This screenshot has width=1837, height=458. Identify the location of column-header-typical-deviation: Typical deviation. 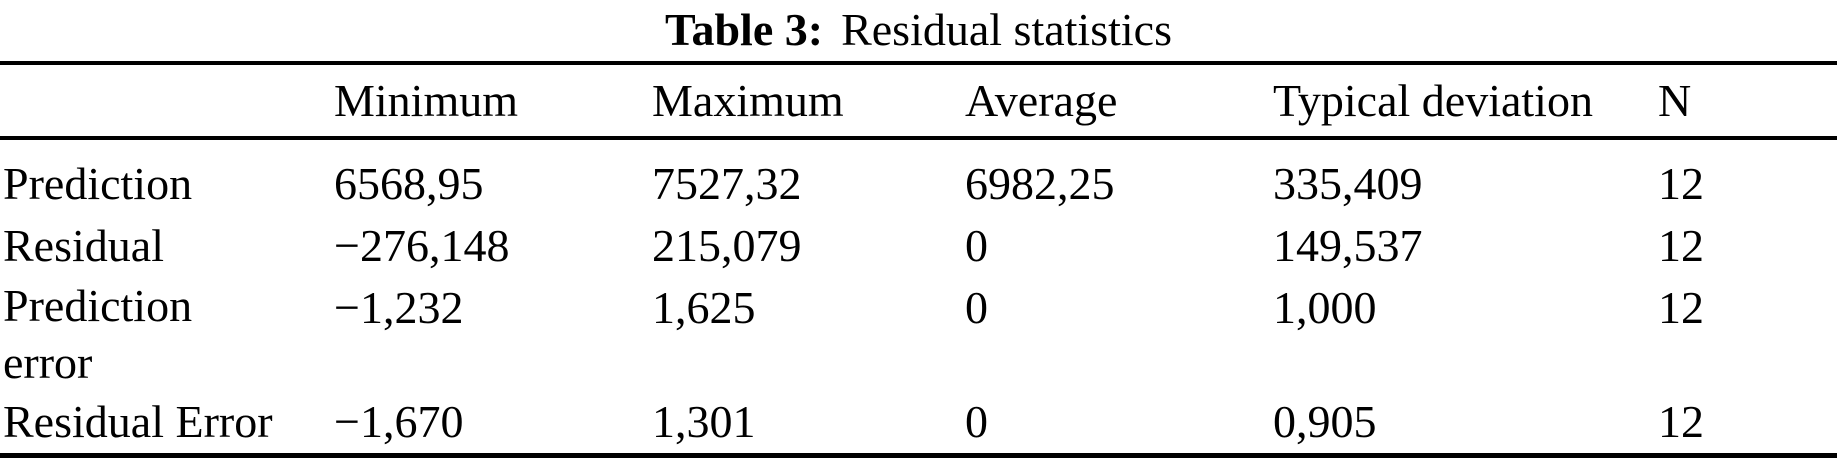
(1465, 101).